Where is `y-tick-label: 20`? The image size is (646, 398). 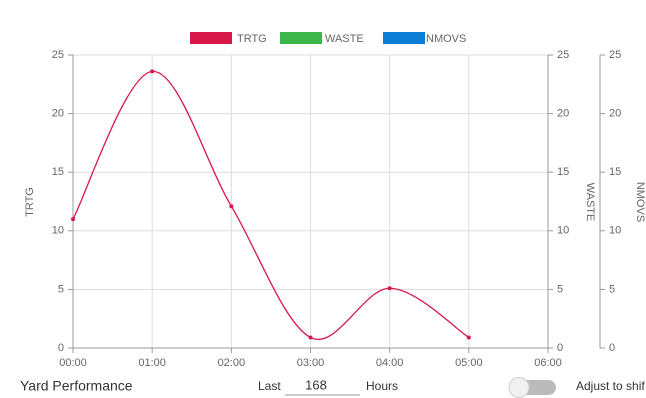 y-tick-label: 20 is located at coordinates (58, 114).